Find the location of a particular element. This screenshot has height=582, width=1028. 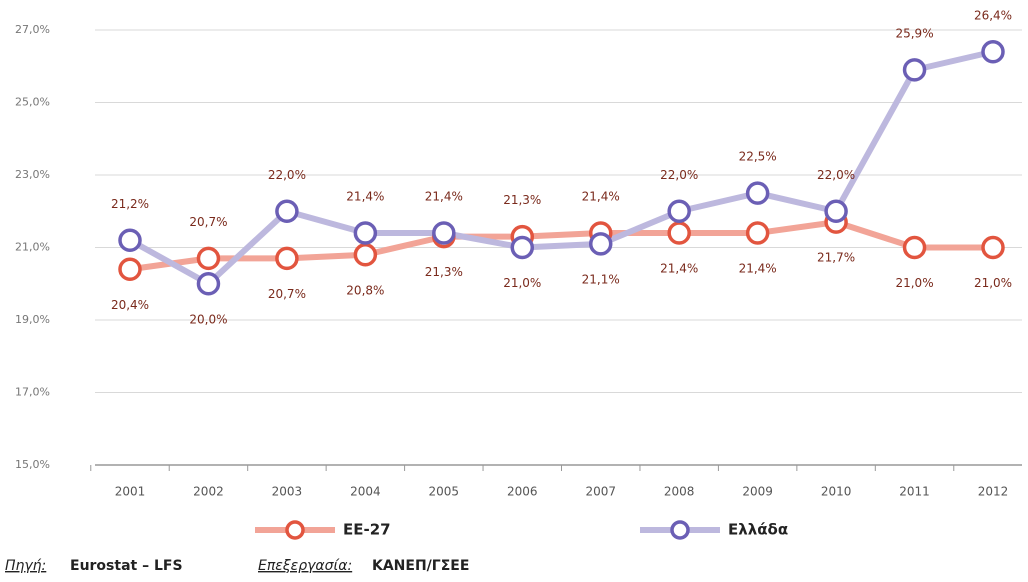

x-tick-label: 2010 is located at coordinates (836, 492).